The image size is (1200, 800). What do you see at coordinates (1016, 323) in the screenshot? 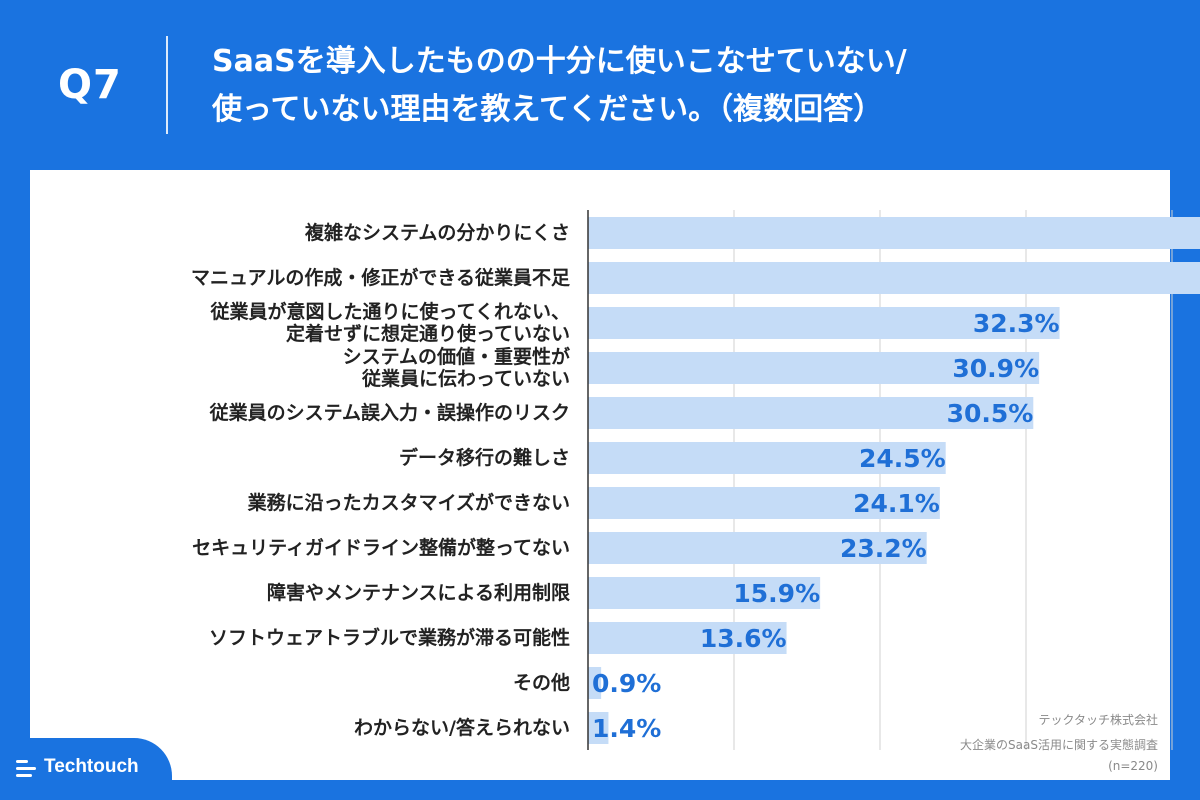
I see `data-label: 32.3%` at bounding box center [1016, 323].